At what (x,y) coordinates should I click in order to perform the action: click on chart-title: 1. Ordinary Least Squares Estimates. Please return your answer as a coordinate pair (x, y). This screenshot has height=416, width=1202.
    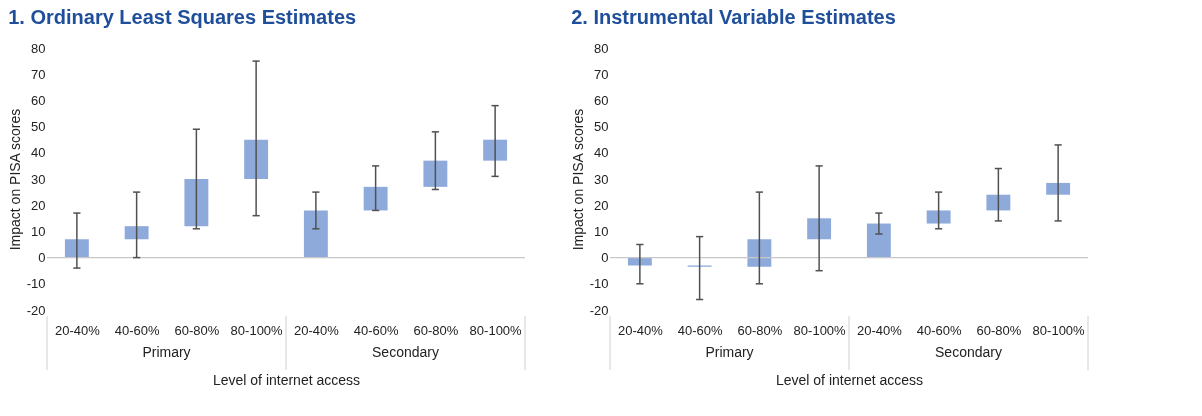
    Looking at the image, I should click on (182, 17).